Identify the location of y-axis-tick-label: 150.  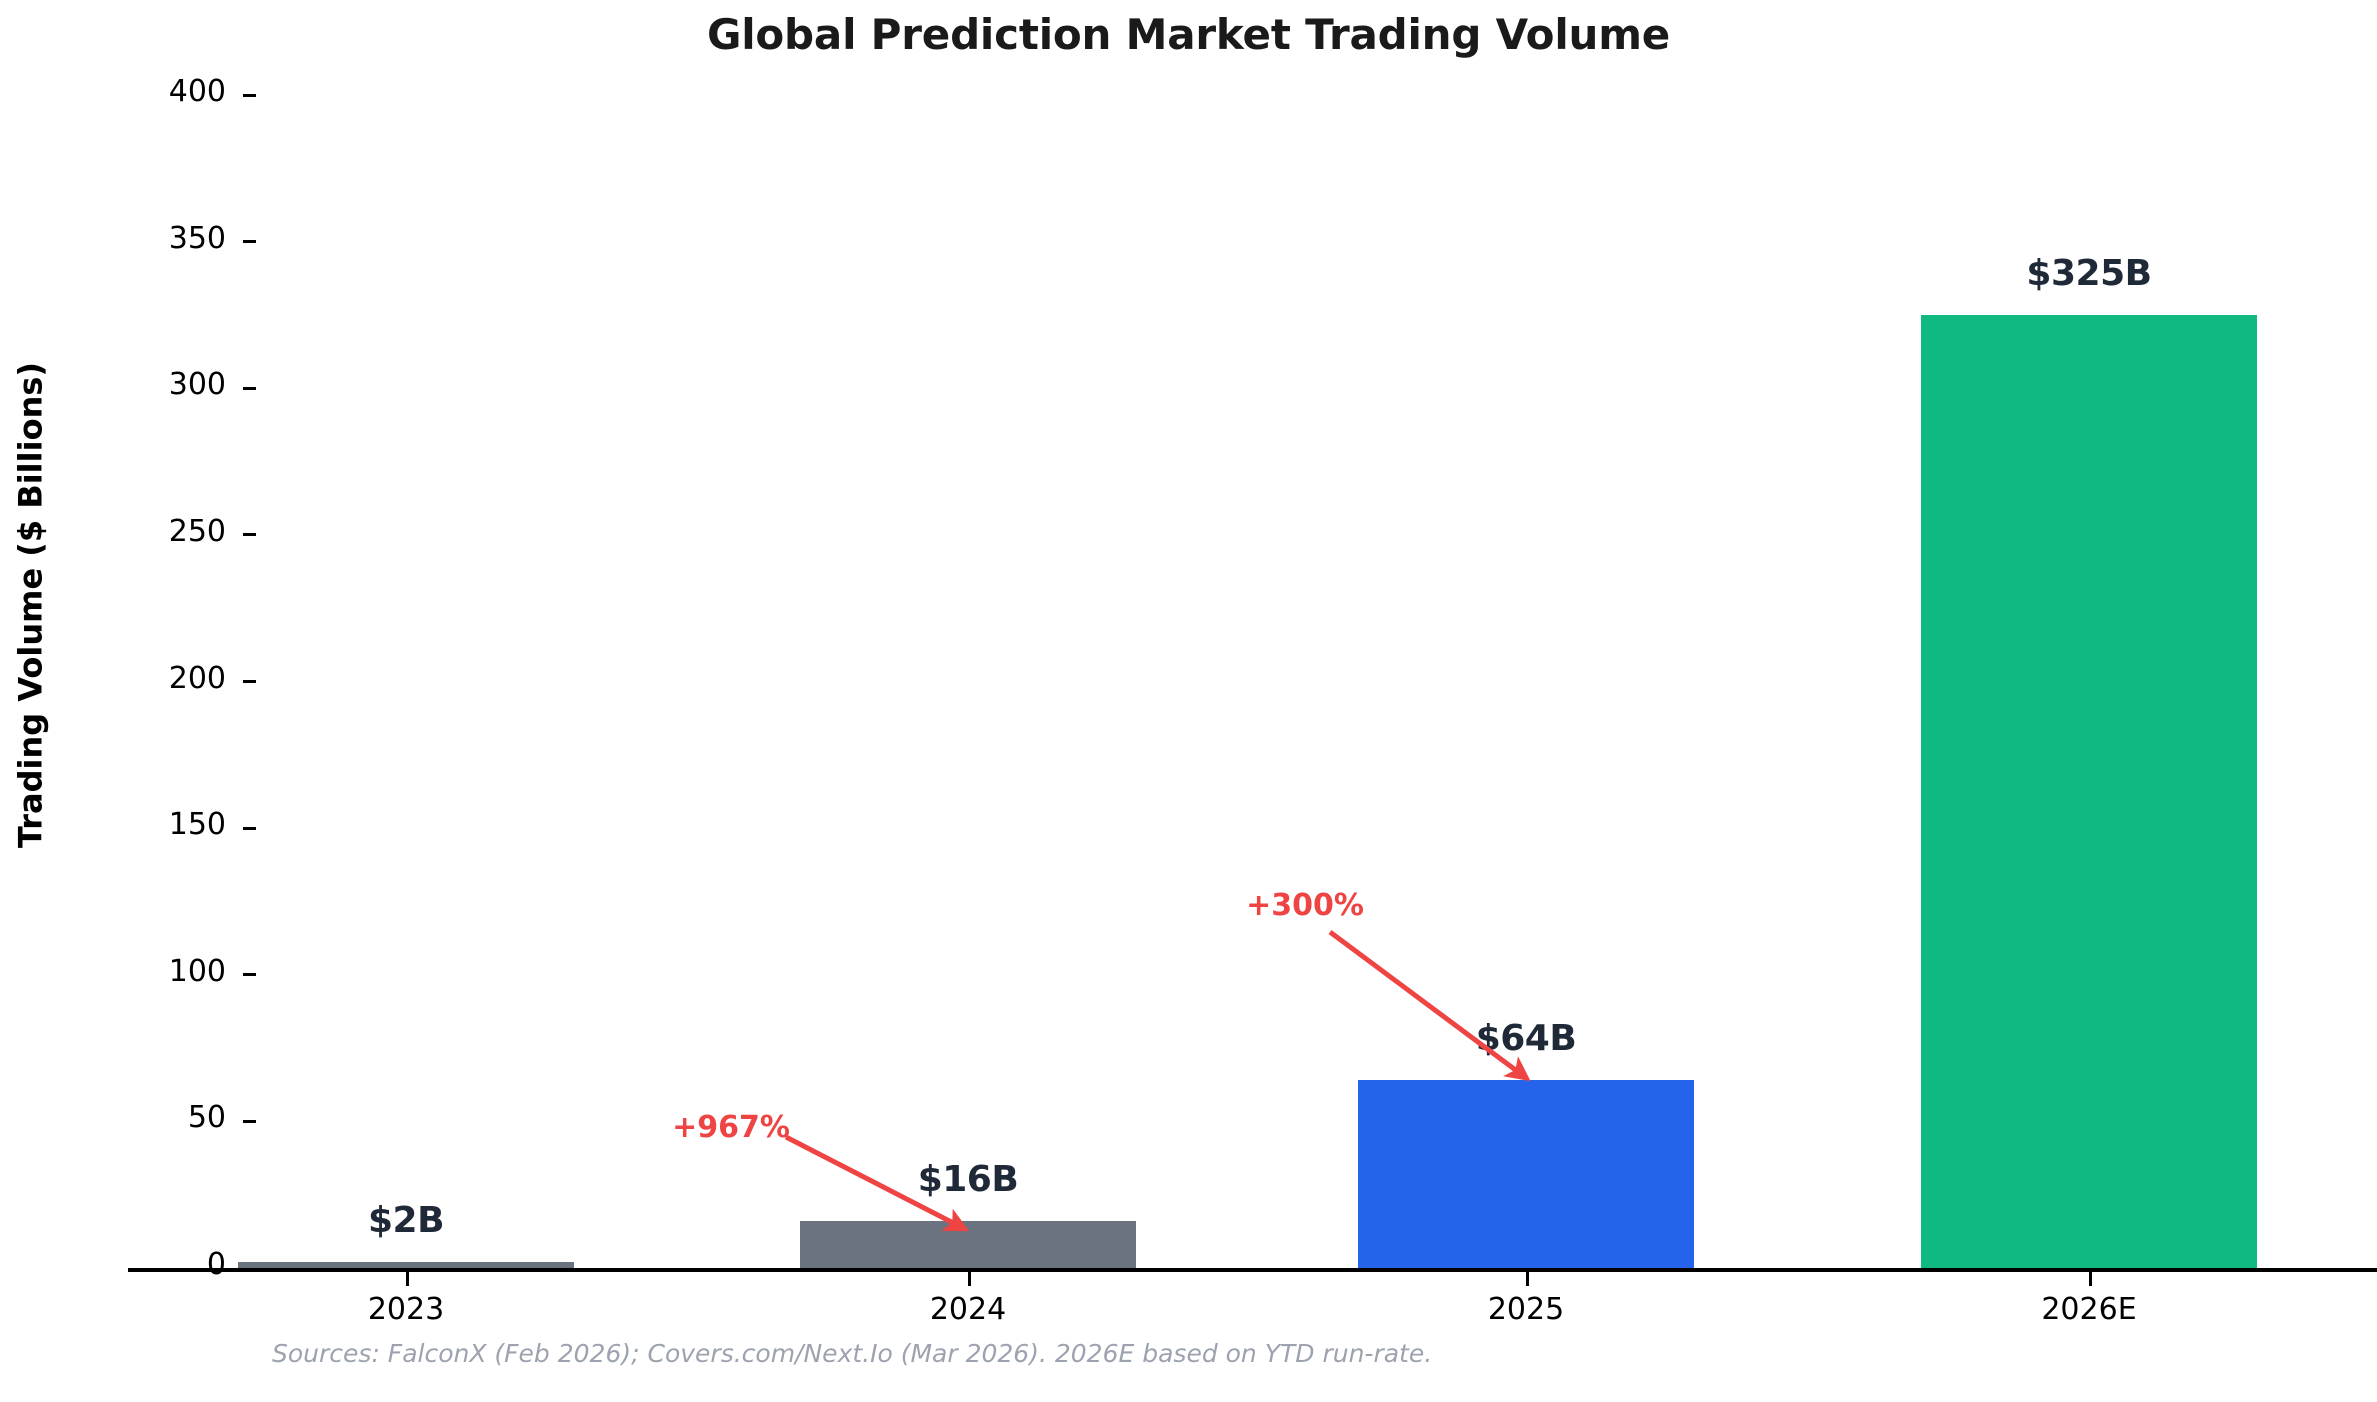
(197, 825).